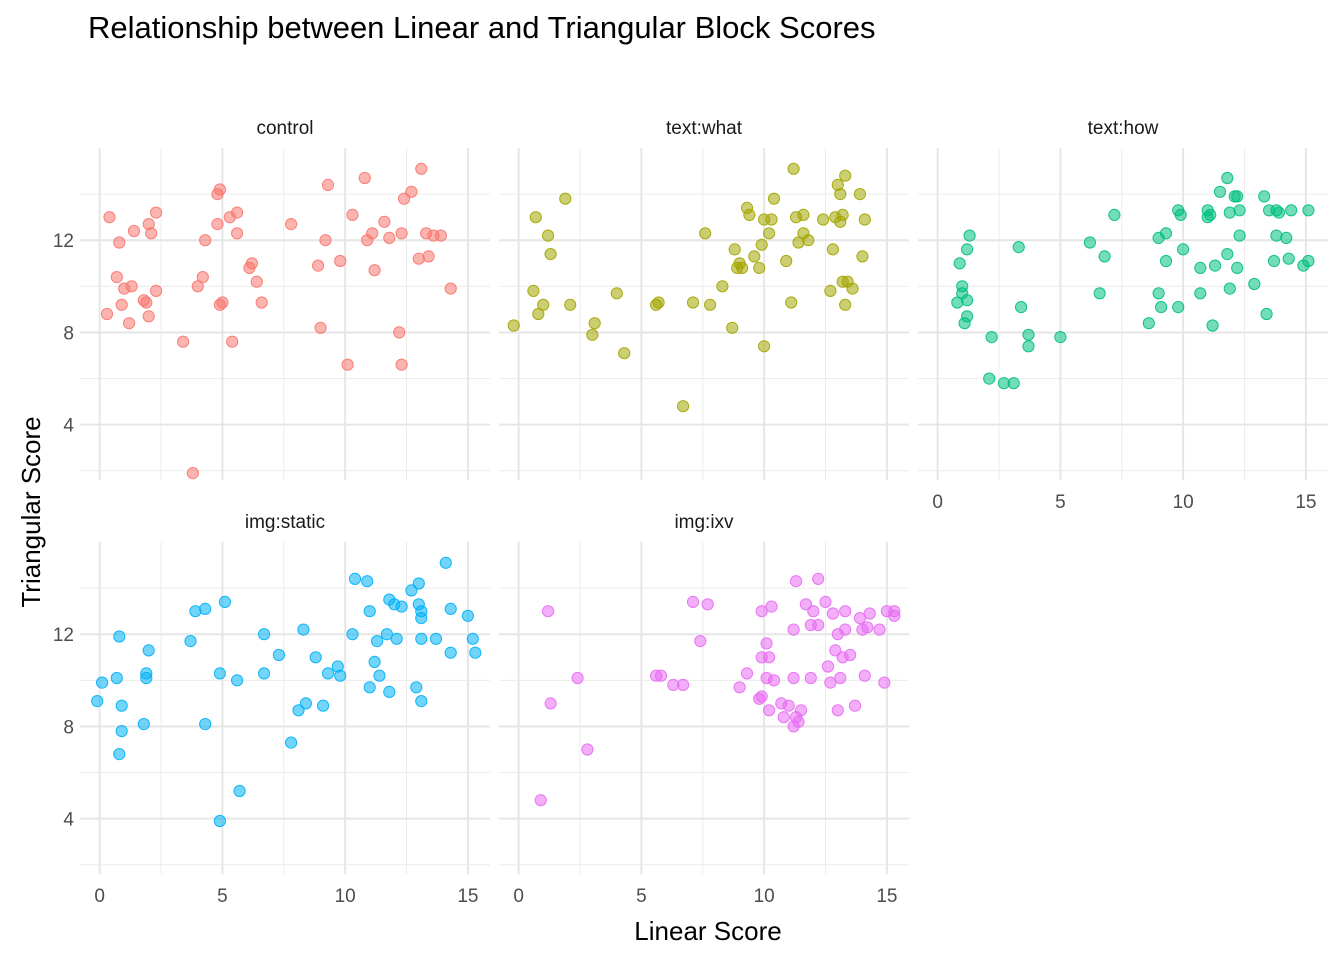 The height and width of the screenshot is (960, 1344). I want to click on facet-strip-label: img:static, so click(285, 522).